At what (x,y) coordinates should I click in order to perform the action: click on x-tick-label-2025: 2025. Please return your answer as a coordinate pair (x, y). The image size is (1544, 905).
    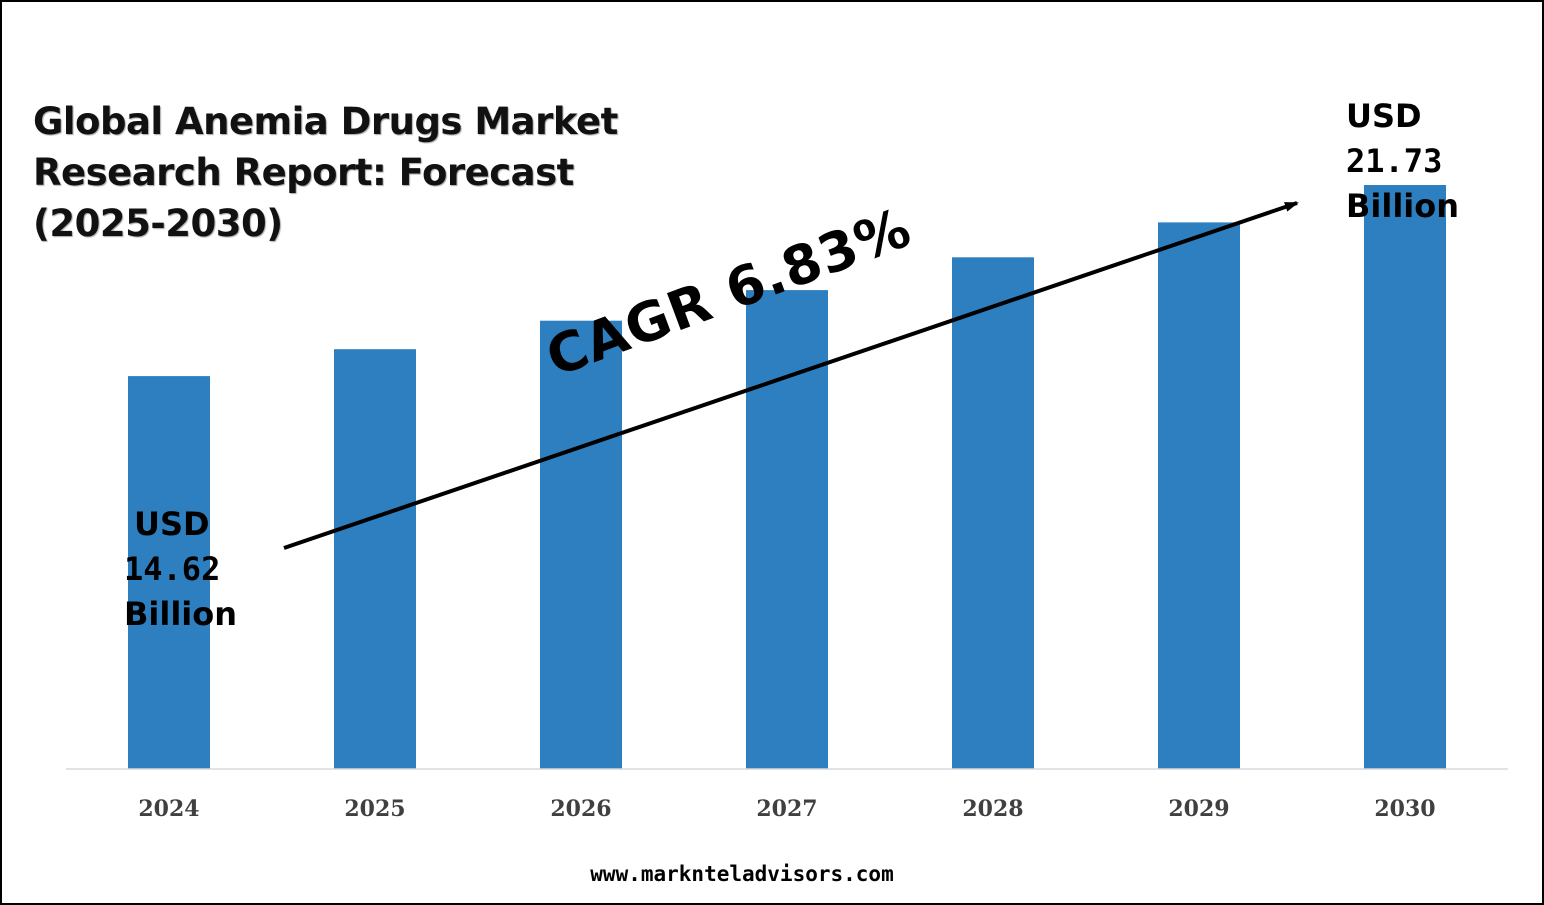
    Looking at the image, I should click on (374, 809).